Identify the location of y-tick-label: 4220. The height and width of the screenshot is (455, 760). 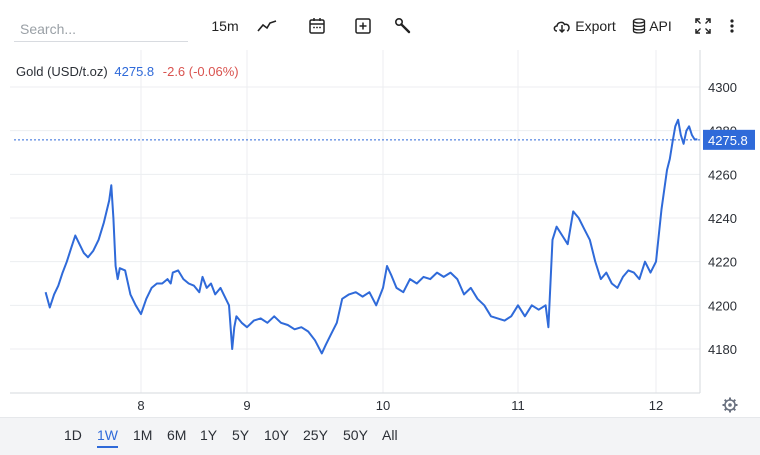
(722, 262).